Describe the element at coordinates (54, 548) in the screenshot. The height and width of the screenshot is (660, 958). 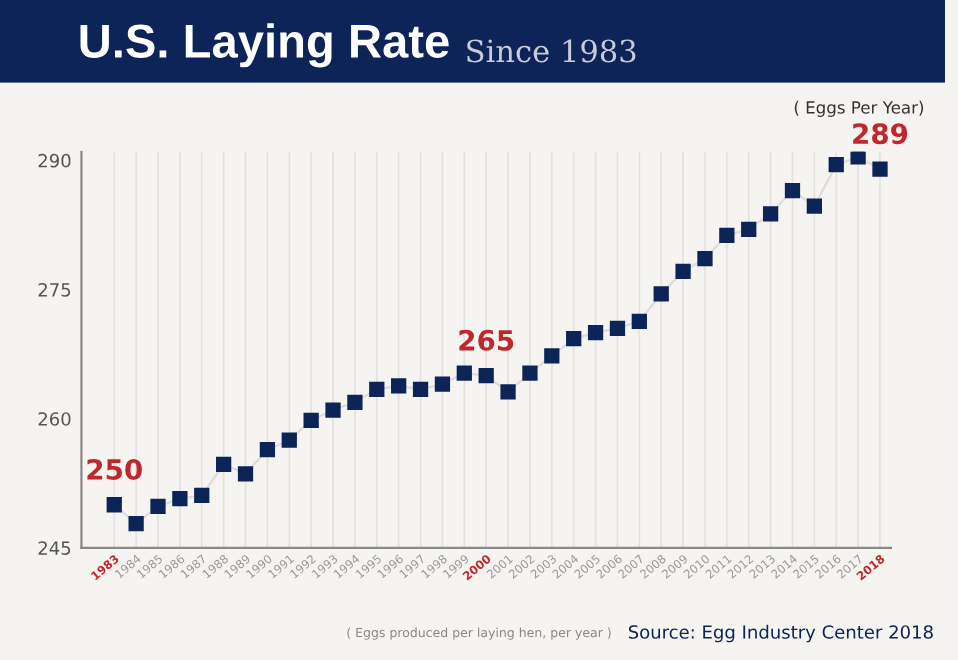
I see `y-tick-label: 245` at that location.